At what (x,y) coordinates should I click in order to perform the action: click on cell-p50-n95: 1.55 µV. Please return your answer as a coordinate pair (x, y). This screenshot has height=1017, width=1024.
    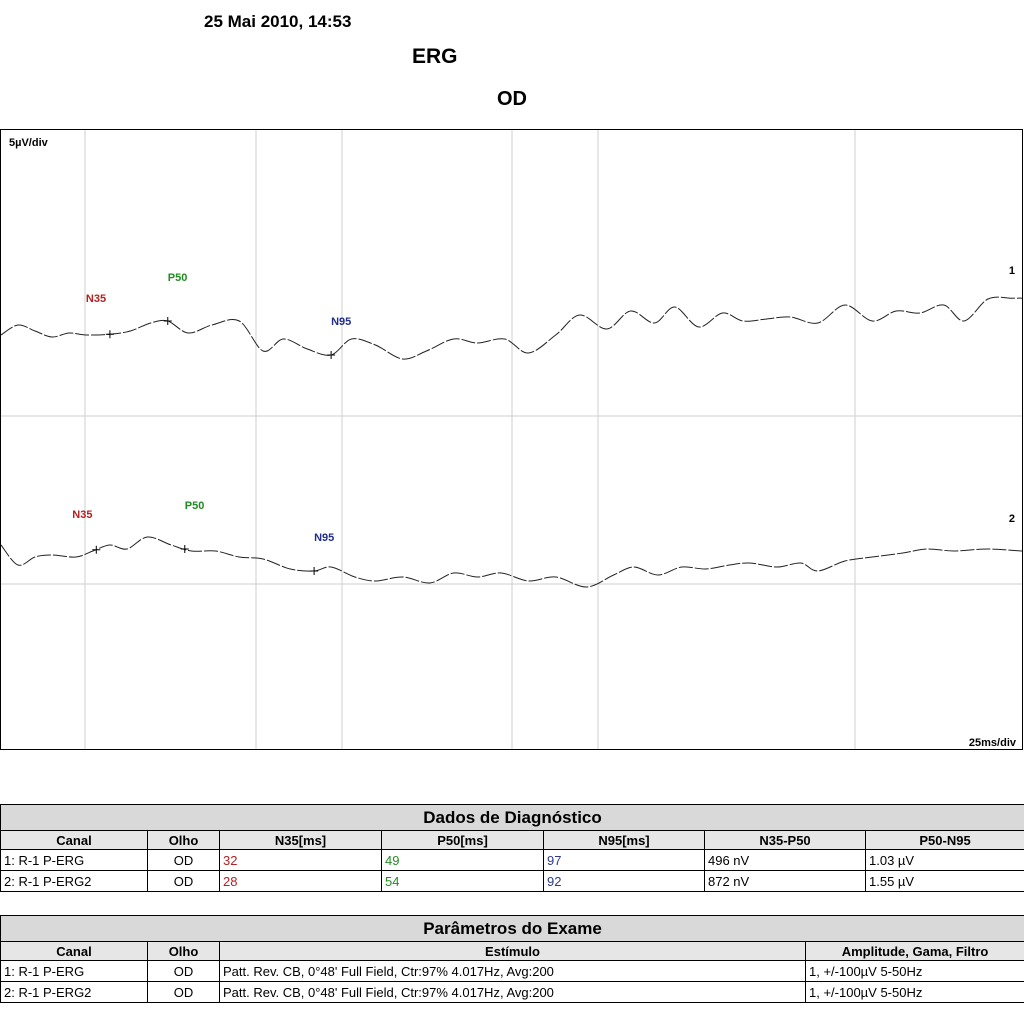
    Looking at the image, I should click on (944, 881).